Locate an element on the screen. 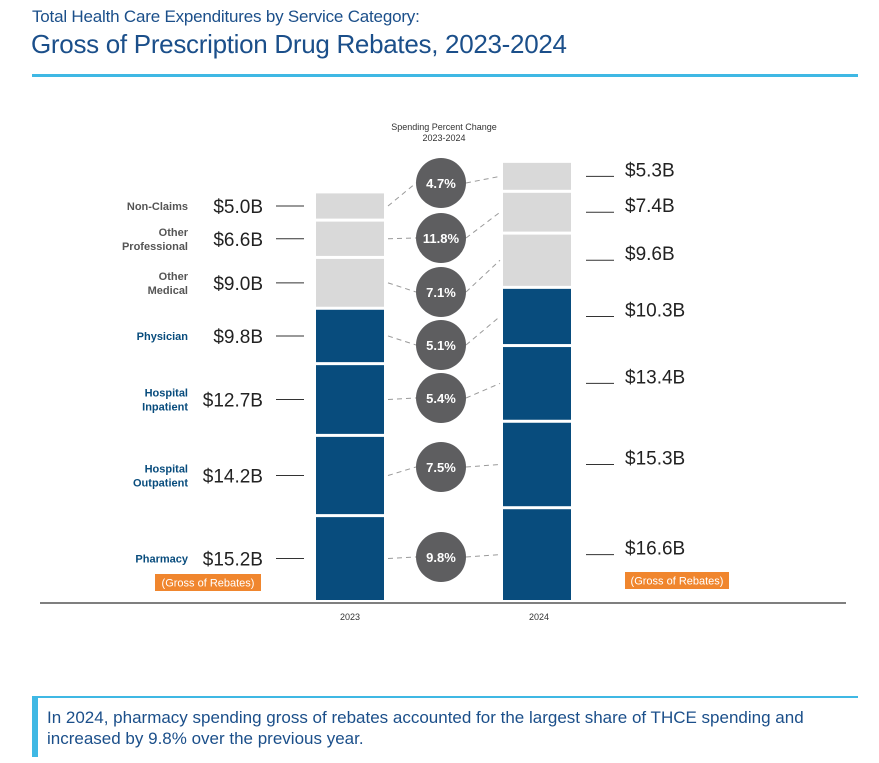  value-label: $10.3B is located at coordinates (655, 310).